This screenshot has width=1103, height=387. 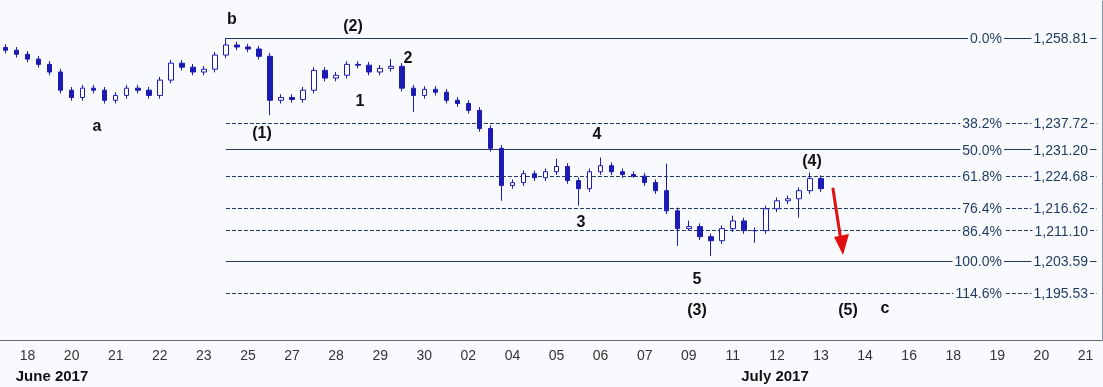 I want to click on x-tick-label: 09, so click(x=688, y=355).